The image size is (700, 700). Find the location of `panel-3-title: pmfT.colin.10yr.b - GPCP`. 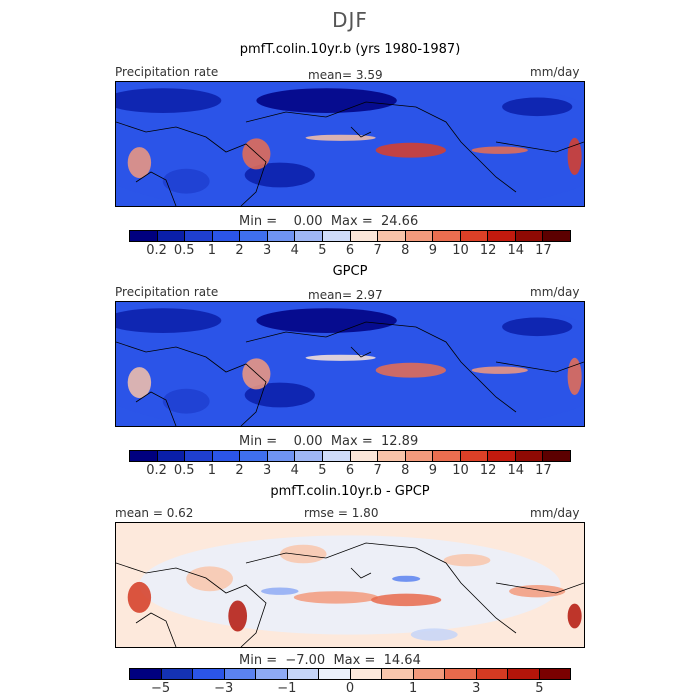

panel-3-title: pmfT.colin.10yr.b - GPCP is located at coordinates (350, 491).